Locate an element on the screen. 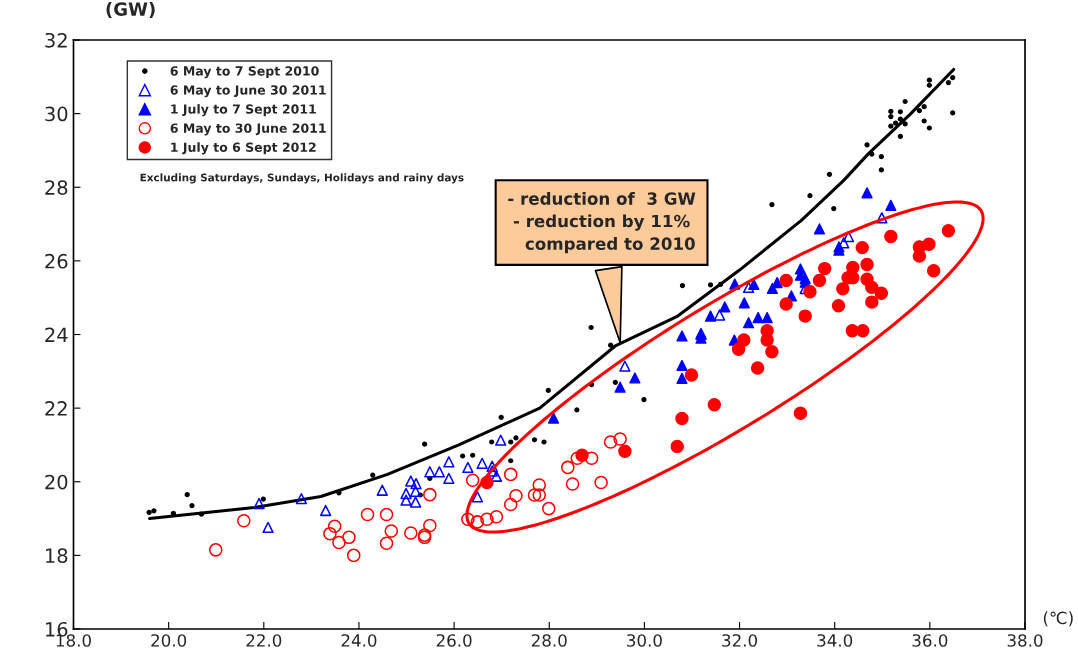 The image size is (1078, 665). x-tick-label: 28.0 is located at coordinates (549, 640).